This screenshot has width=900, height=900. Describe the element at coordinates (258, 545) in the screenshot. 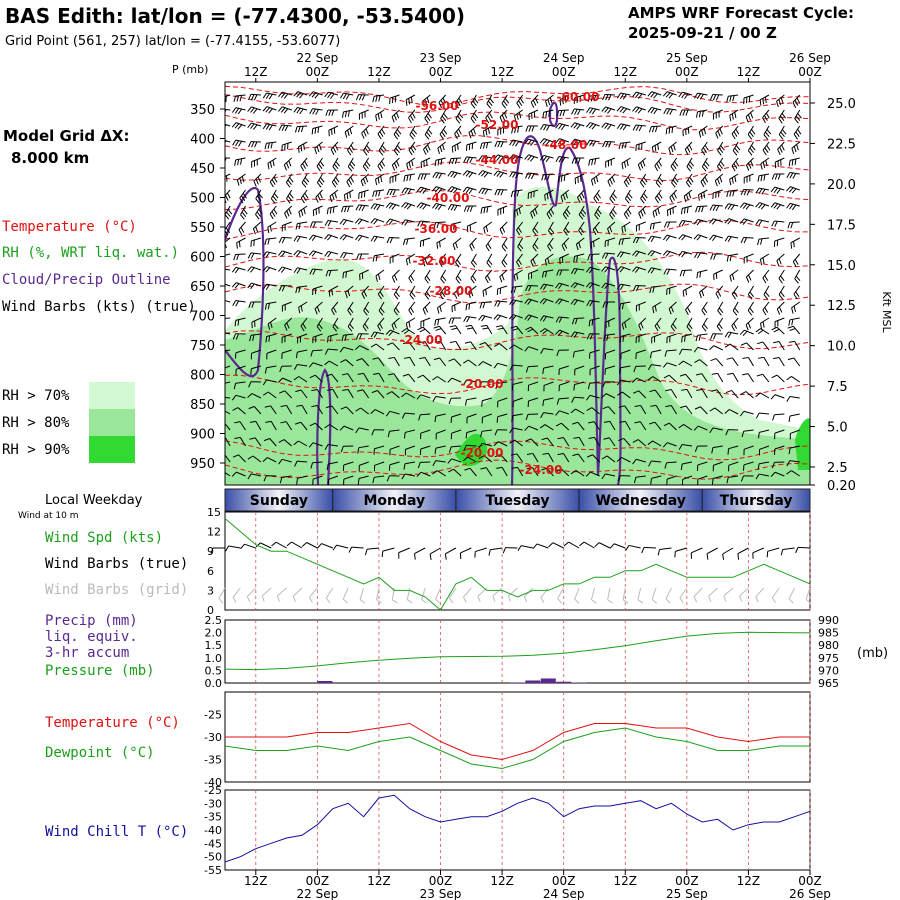

I see `wind-barb-10m-flag` at that location.